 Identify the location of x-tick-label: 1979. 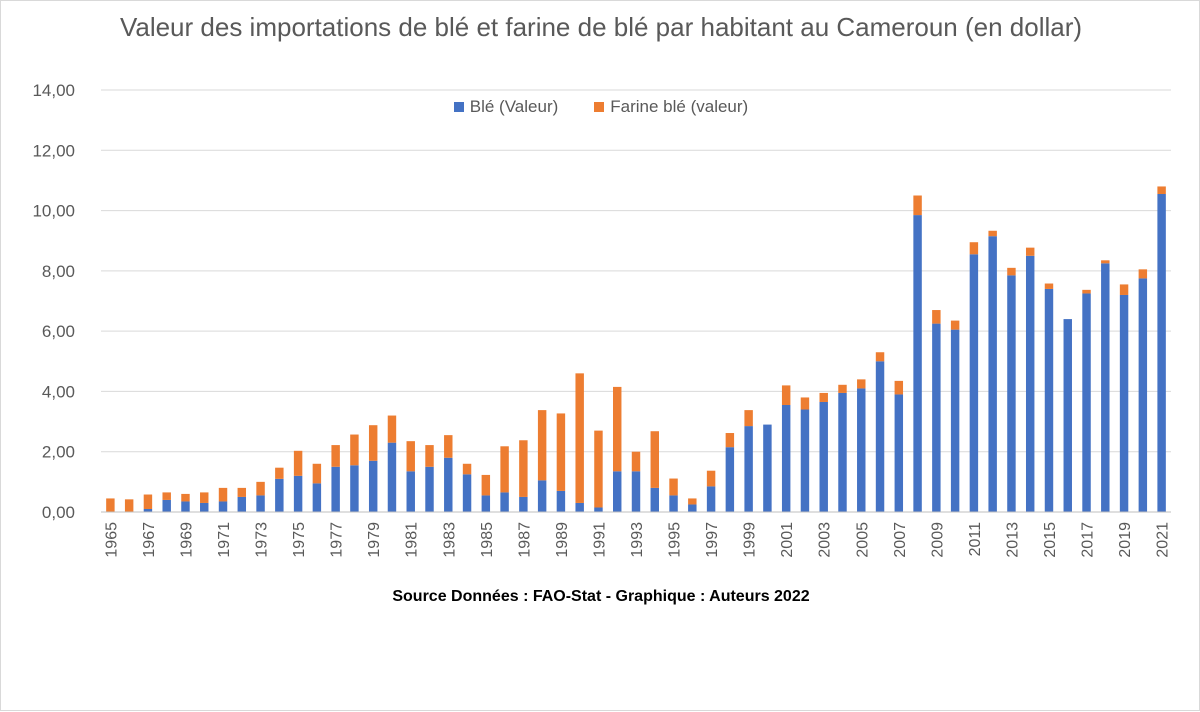
(374, 540).